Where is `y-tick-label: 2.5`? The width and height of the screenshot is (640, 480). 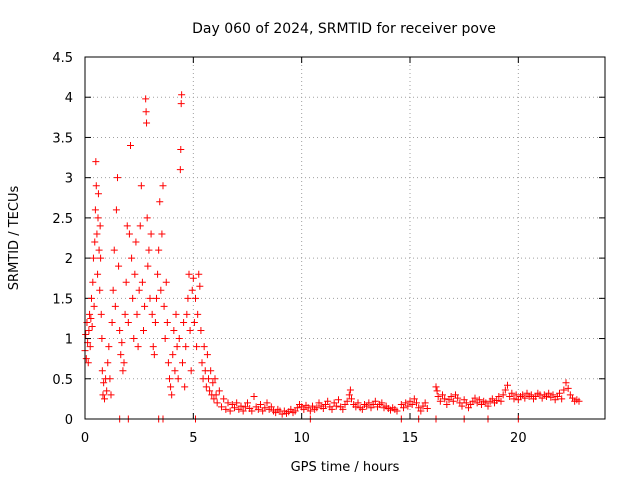
y-tick-label: 2.5 is located at coordinates (62, 219).